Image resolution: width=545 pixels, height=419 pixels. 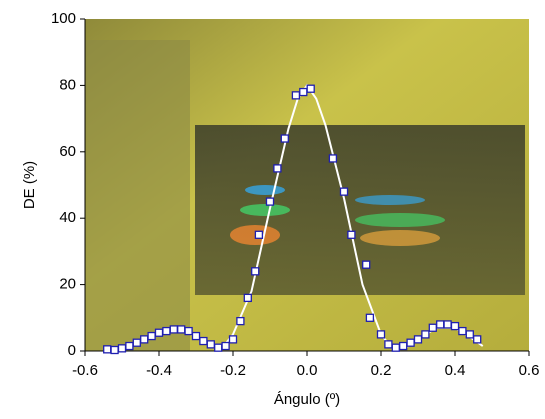 I want to click on y-axis-label: DE (%), so click(x=29, y=185).